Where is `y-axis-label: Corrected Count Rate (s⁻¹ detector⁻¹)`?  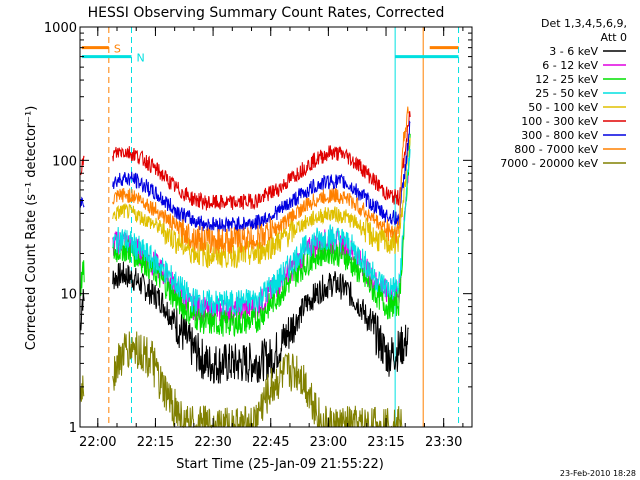
y-axis-label: Corrected Count Rate (s⁻¹ detector⁻¹) is located at coordinates (31, 228).